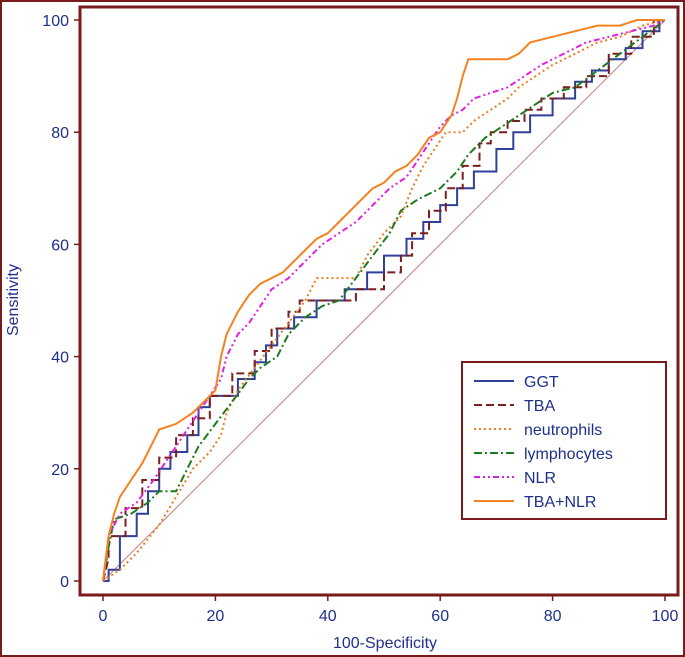 This screenshot has height=657, width=685. What do you see at coordinates (553, 616) in the screenshot?
I see `x-tick-label: 80` at bounding box center [553, 616].